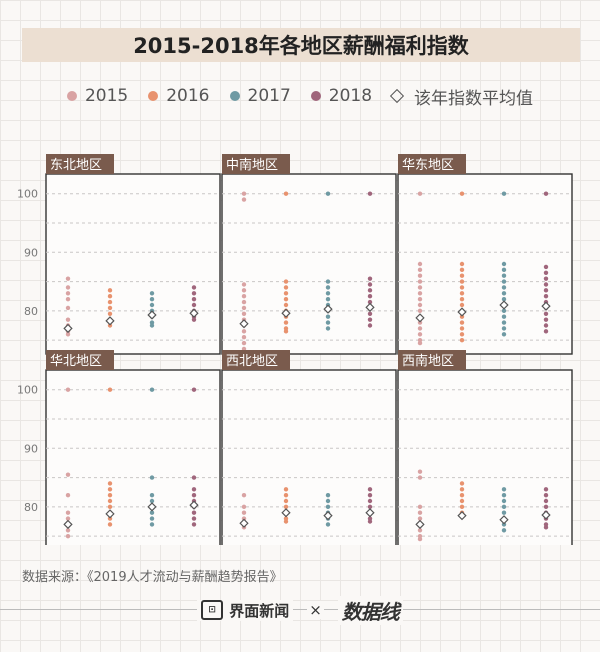 This screenshot has height=652, width=600. Describe the element at coordinates (188, 96) in the screenshot. I see `legend-label-2016: 2016` at that location.